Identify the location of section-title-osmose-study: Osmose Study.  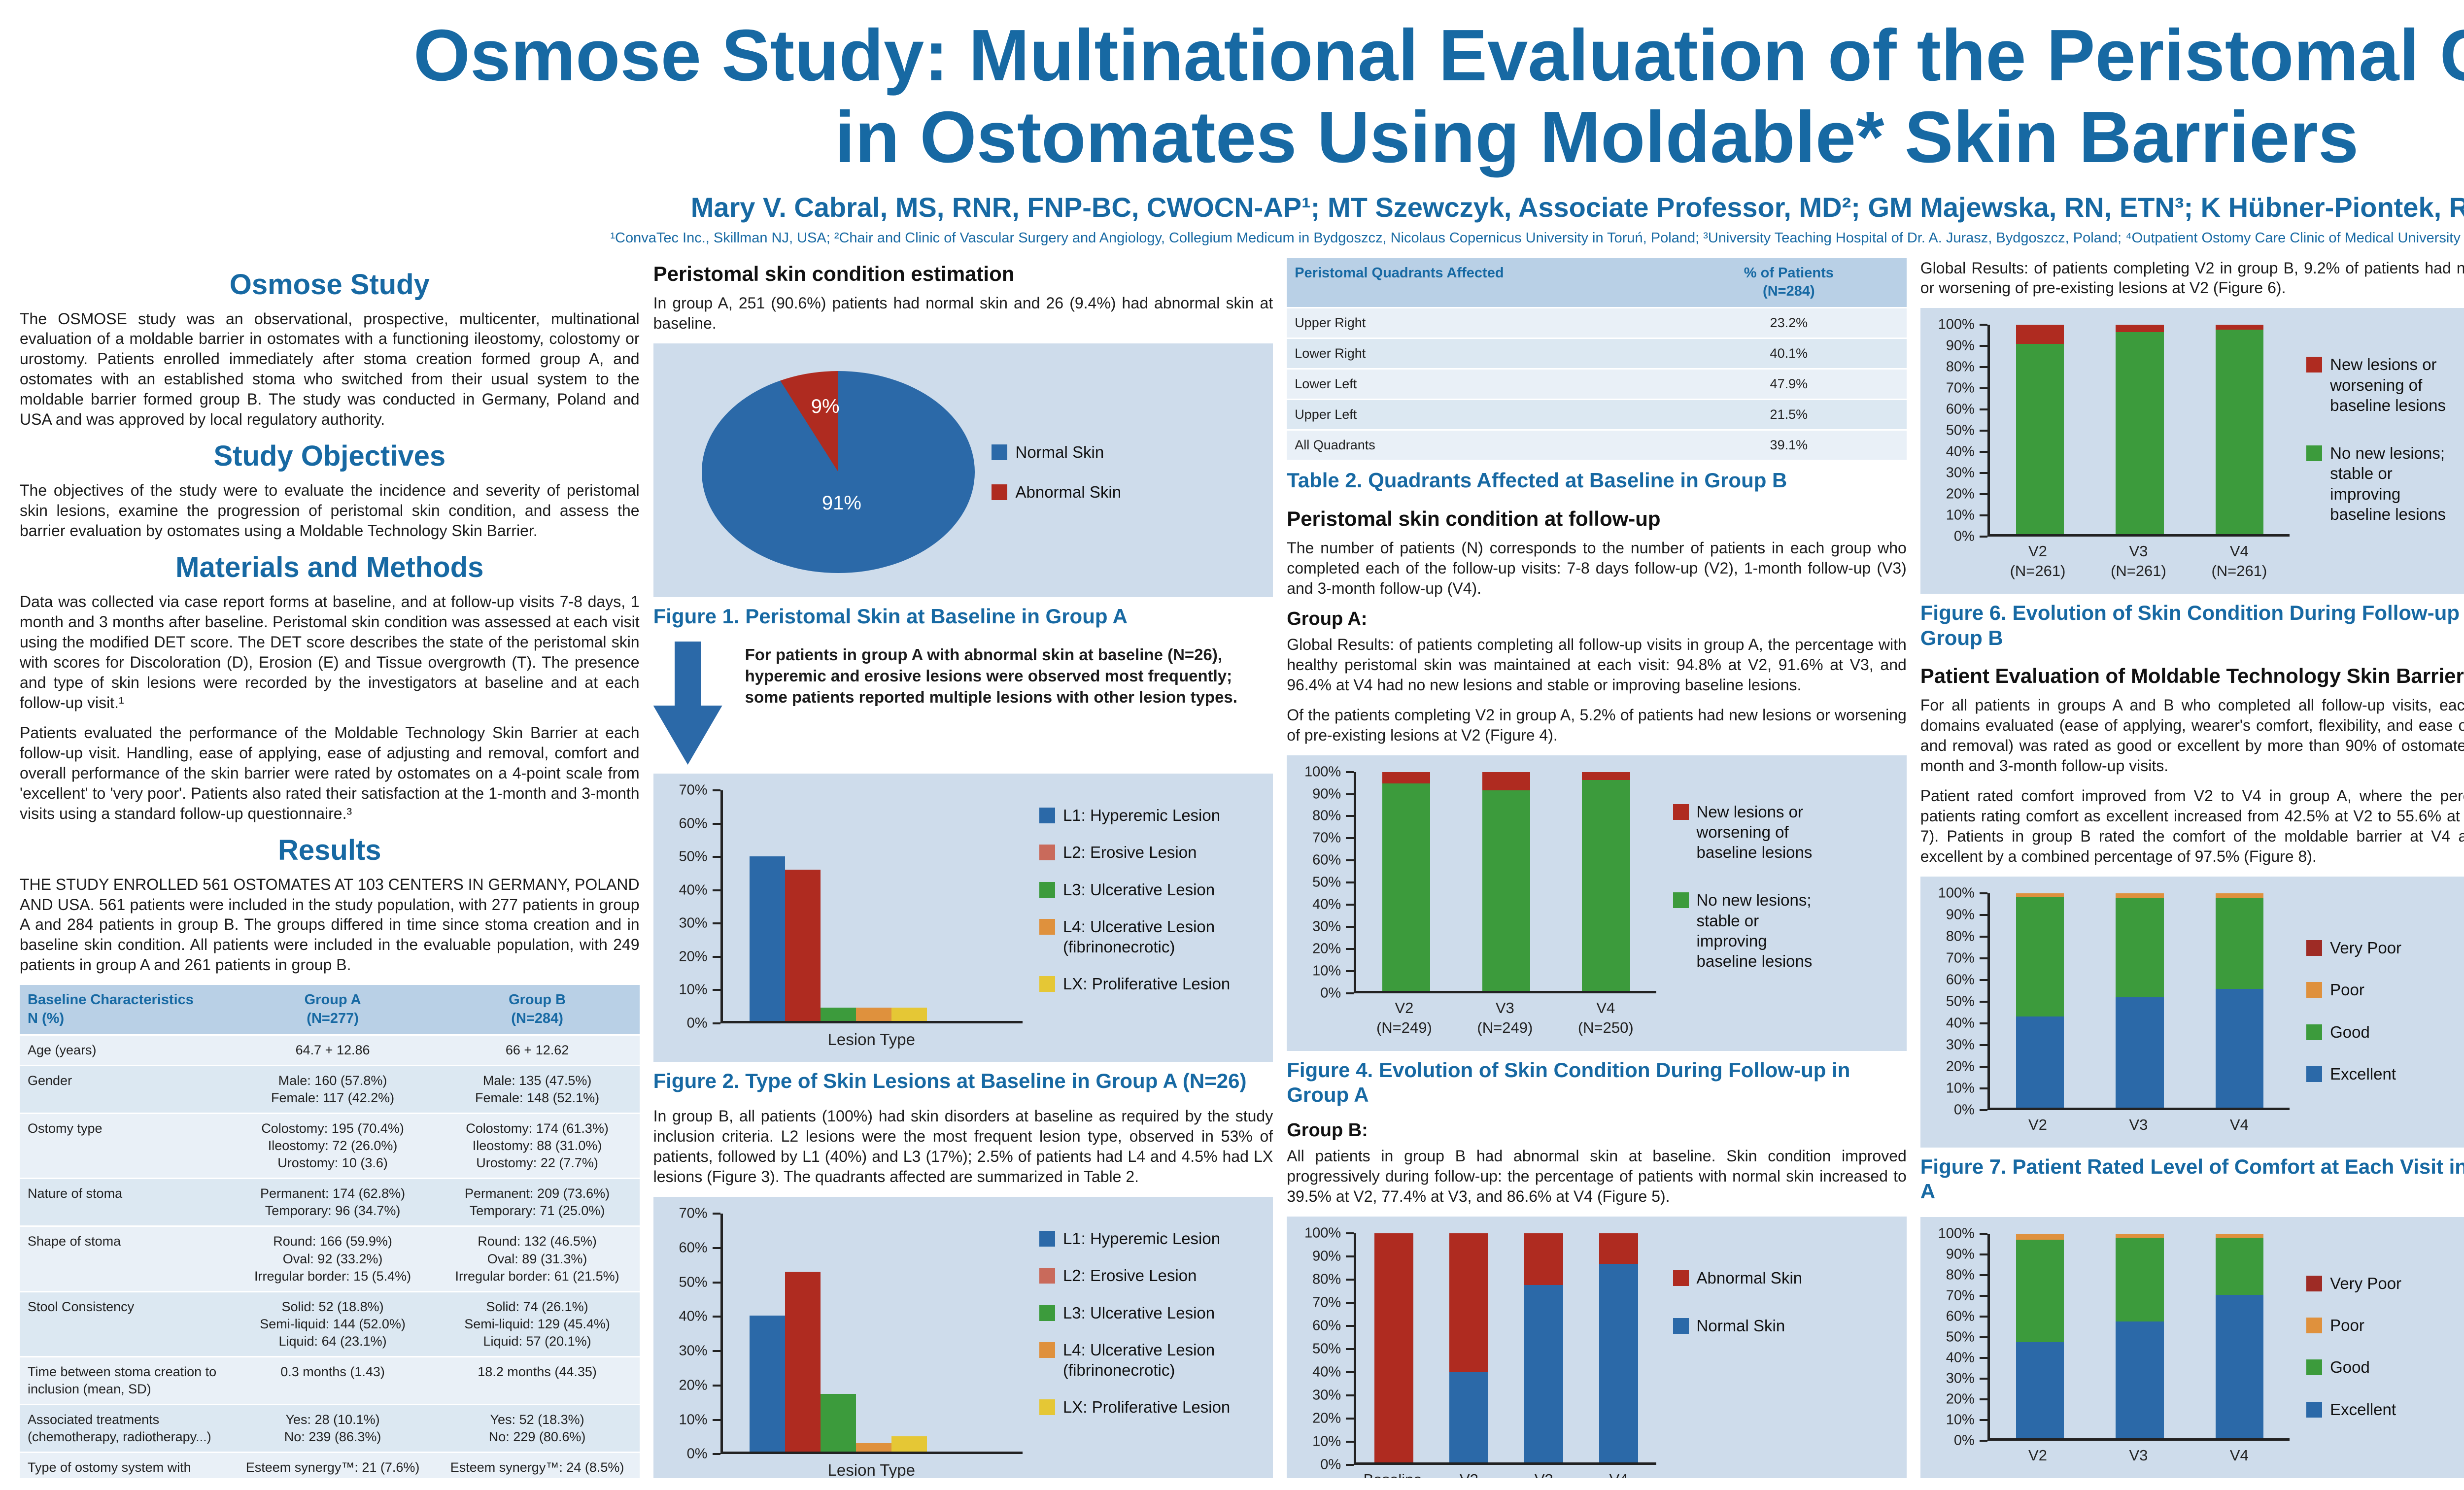
(329, 284).